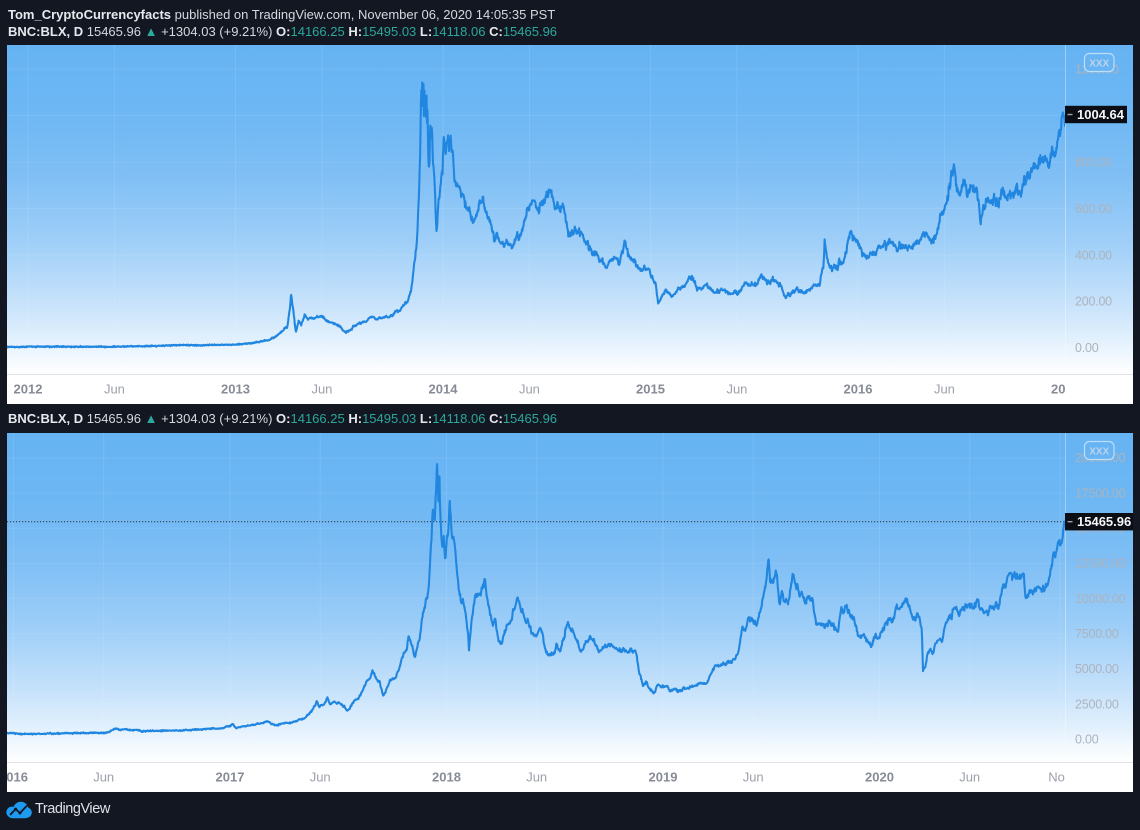  What do you see at coordinates (235, 389) in the screenshot?
I see `svg-text: 2013` at bounding box center [235, 389].